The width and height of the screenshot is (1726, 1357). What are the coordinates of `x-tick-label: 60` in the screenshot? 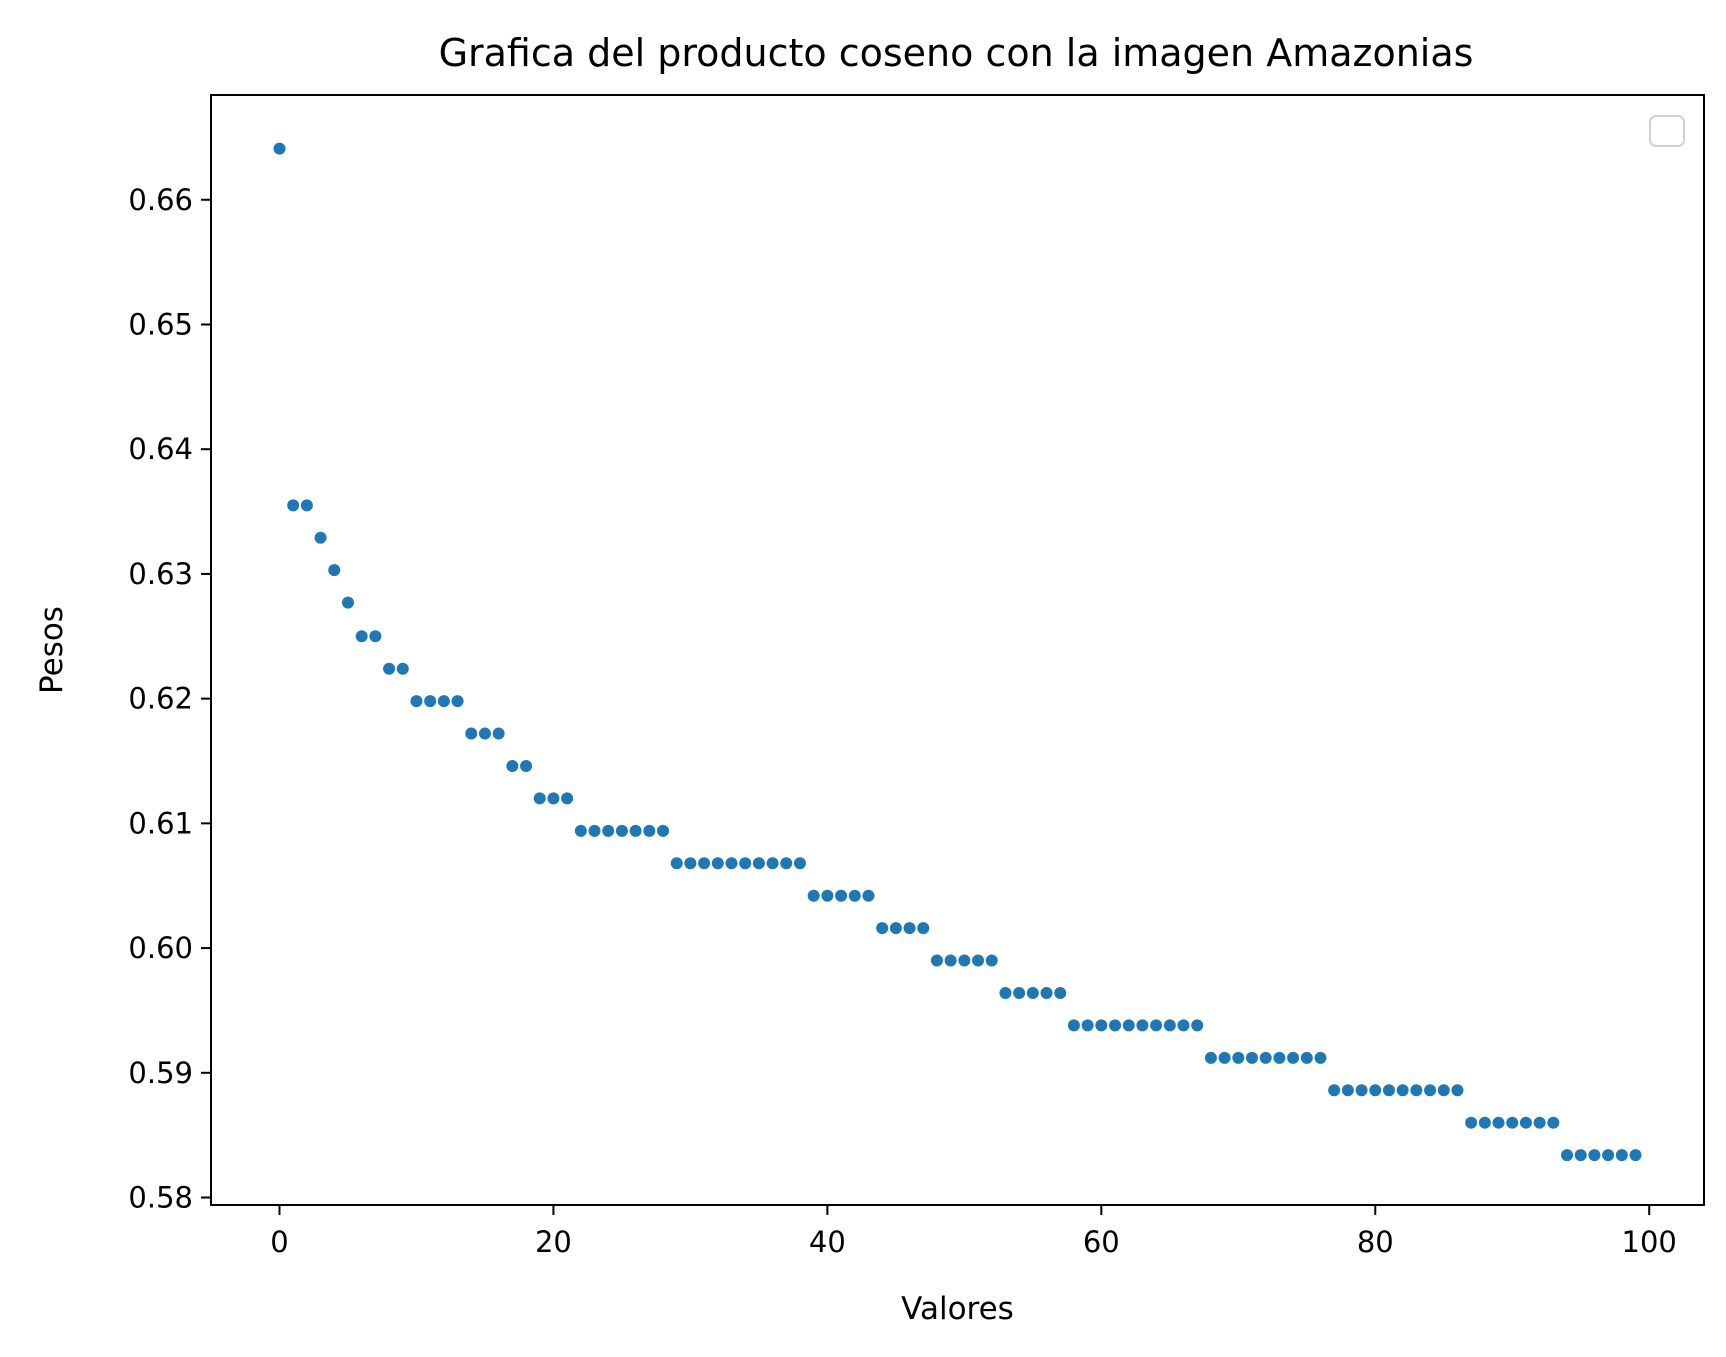 It's located at (1101, 1242).